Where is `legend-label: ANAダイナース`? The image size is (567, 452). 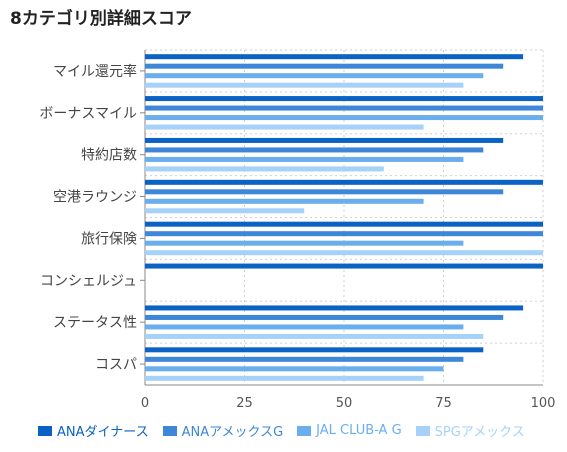
legend-label: ANAダイナース is located at coordinates (103, 432).